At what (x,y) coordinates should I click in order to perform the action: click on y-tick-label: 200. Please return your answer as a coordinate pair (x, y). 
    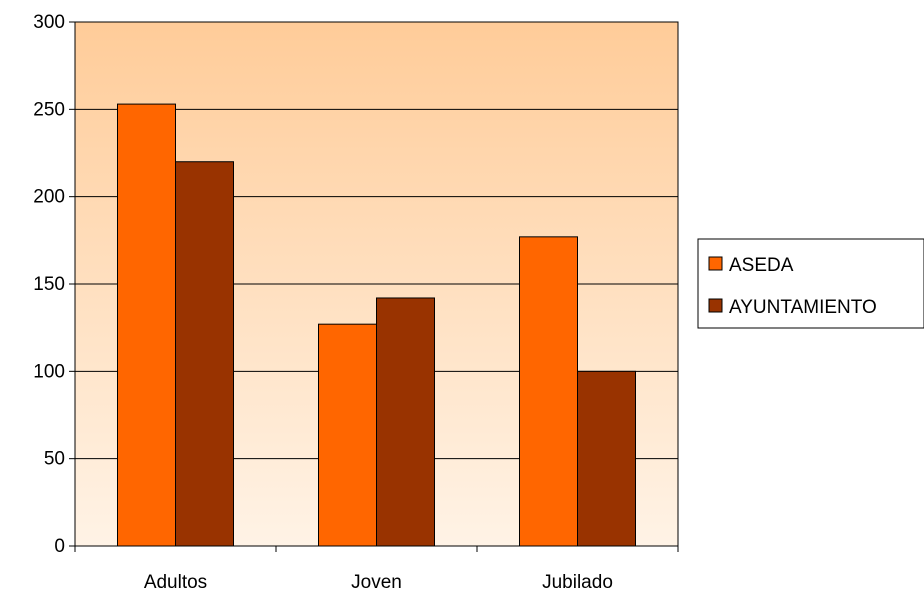
    Looking at the image, I should click on (49, 197).